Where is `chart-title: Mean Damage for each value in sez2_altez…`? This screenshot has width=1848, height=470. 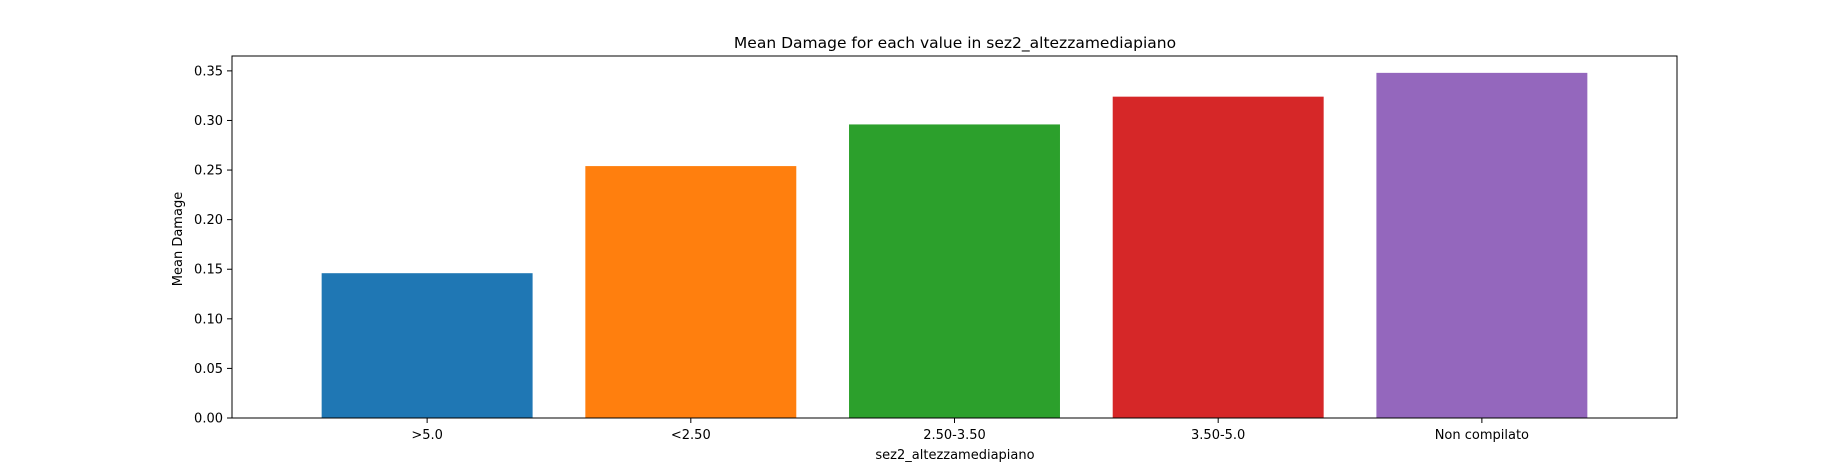
chart-title: Mean Damage for each value in sez2_altez… is located at coordinates (955, 43).